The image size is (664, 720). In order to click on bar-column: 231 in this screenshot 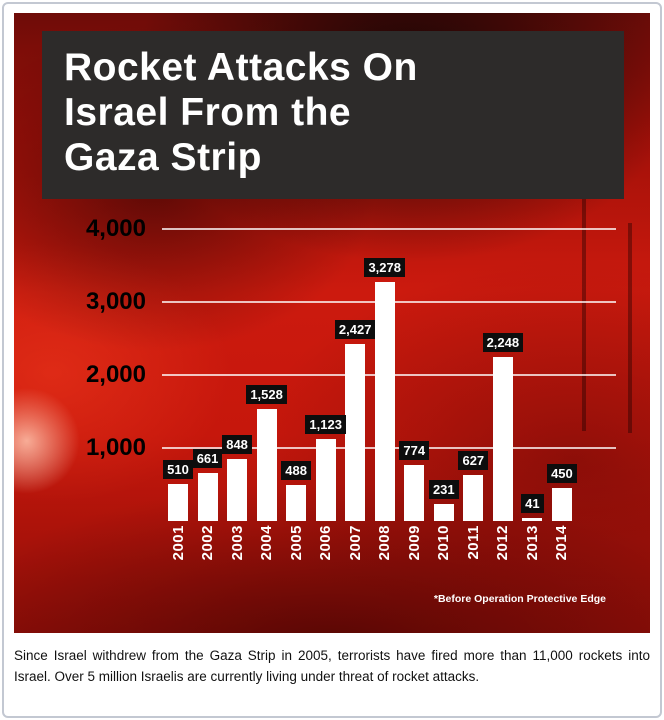, I will do `click(443, 375)`.